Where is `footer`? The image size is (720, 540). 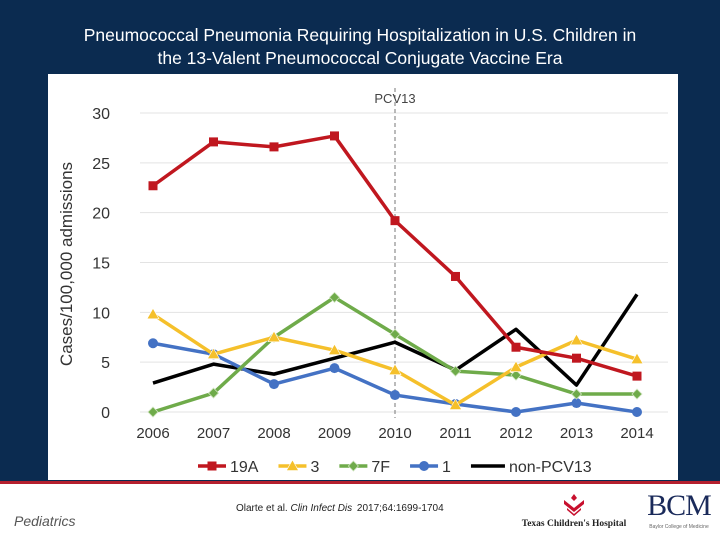
footer is located at coordinates (360, 512).